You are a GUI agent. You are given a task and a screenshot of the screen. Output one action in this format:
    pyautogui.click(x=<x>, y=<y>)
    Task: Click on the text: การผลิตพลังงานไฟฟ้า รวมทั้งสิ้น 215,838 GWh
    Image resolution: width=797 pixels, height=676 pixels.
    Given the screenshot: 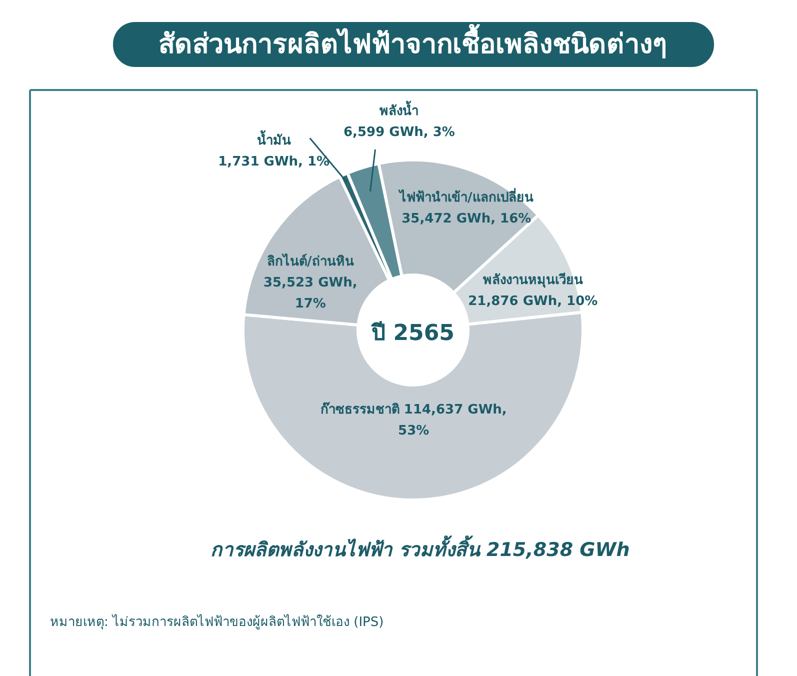 What is the action you would take?
    pyautogui.click(x=420, y=548)
    